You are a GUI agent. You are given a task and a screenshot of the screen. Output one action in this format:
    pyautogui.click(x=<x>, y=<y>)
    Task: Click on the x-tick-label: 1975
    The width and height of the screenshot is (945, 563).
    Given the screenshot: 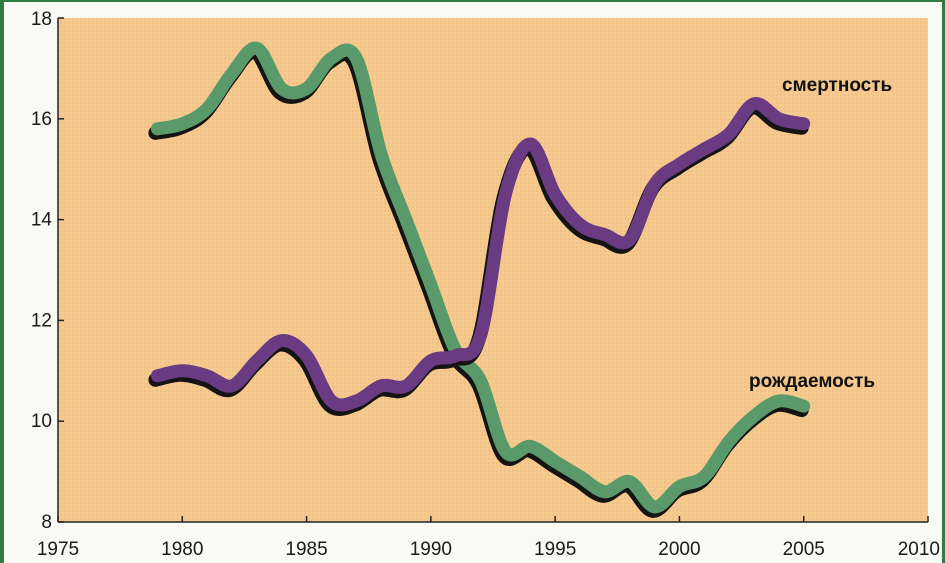 What is the action you would take?
    pyautogui.click(x=58, y=549)
    